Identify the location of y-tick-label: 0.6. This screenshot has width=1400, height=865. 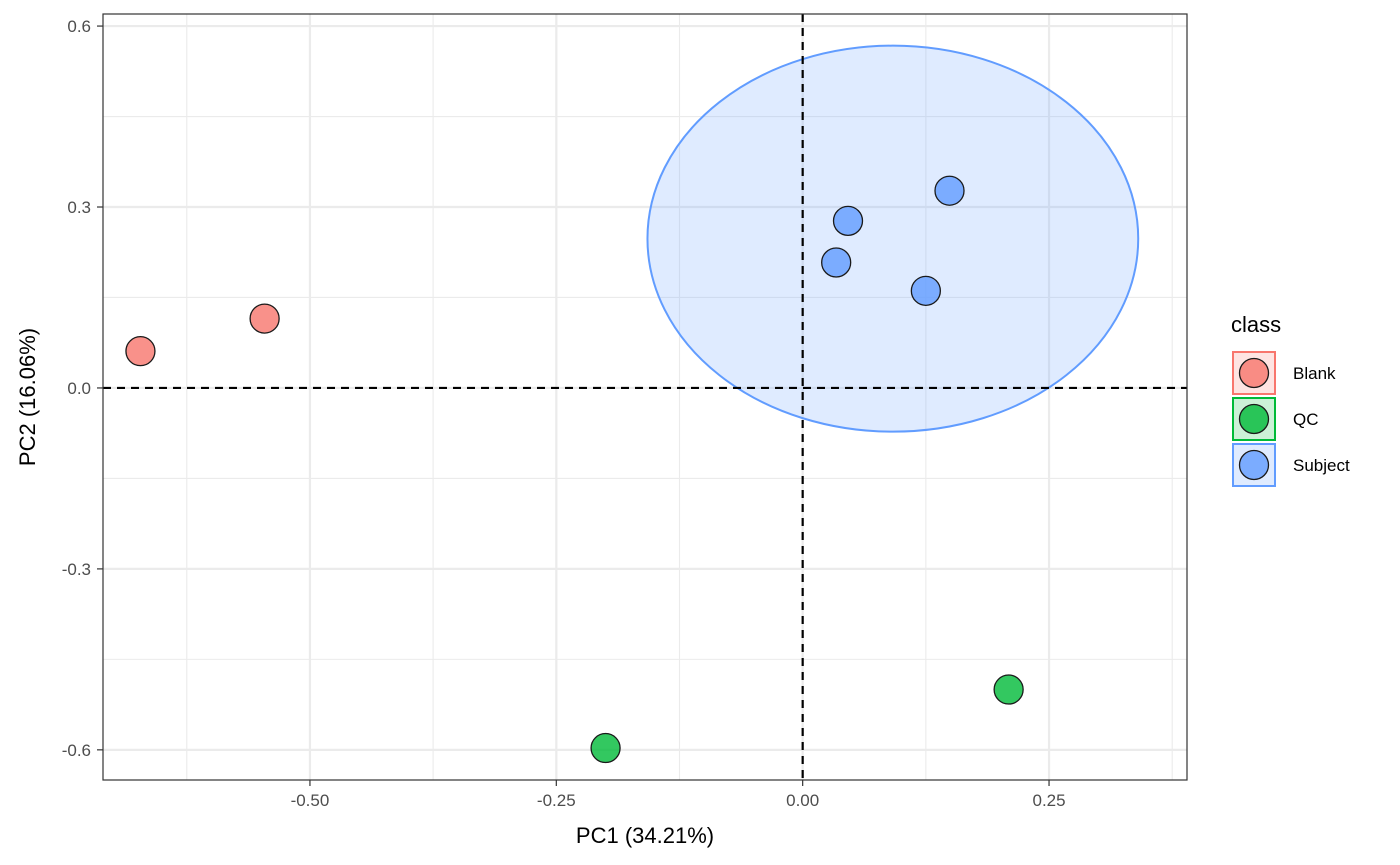
(79, 26).